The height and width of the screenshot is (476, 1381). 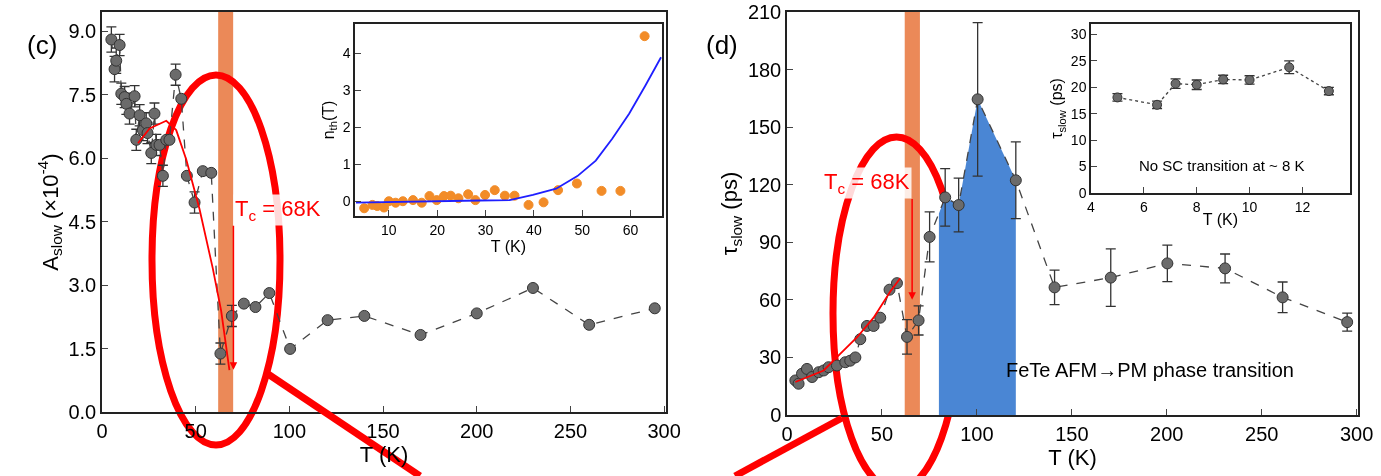 I want to click on y-tick-label: 0.0, so click(x=82, y=412).